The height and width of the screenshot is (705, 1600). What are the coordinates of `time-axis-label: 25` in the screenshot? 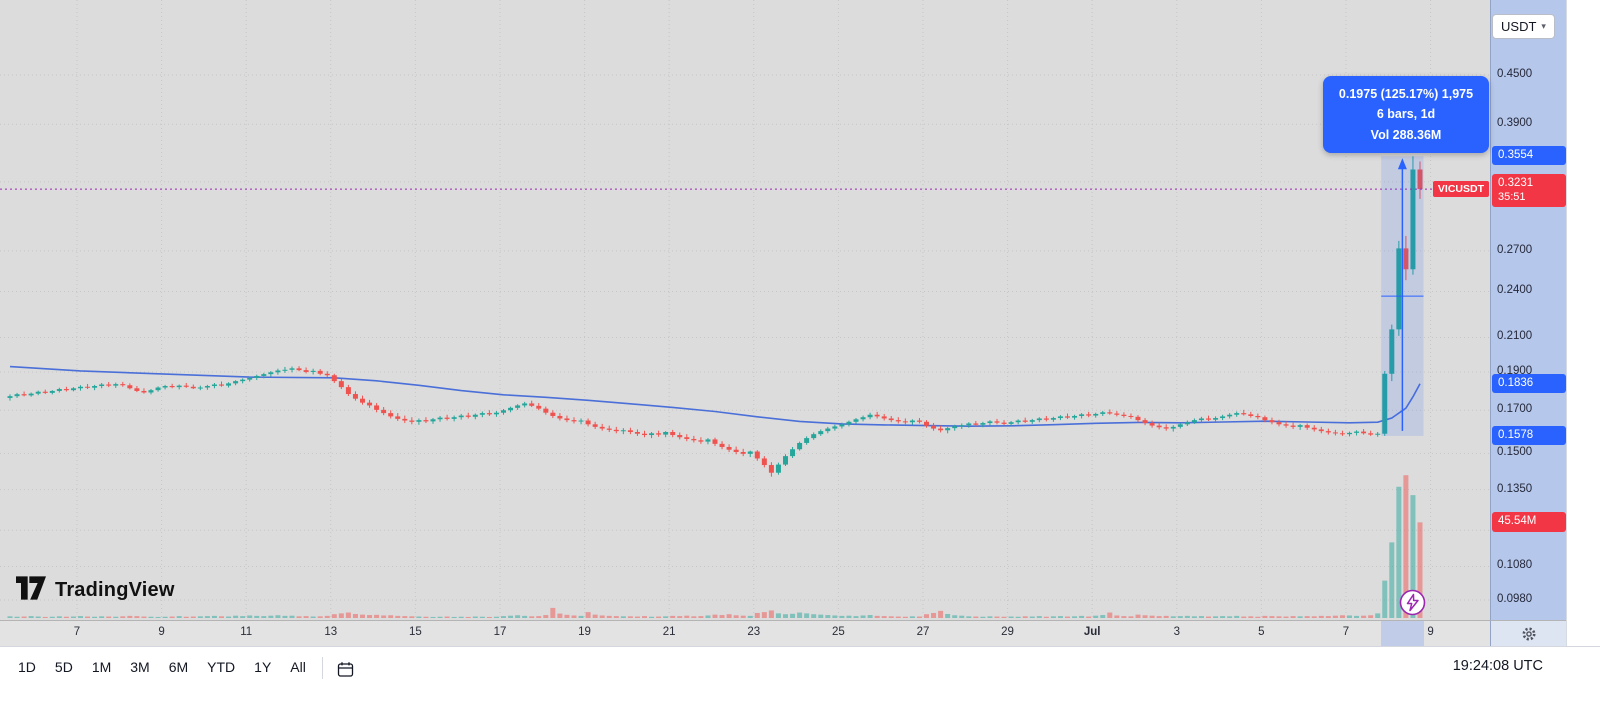 It's located at (838, 632).